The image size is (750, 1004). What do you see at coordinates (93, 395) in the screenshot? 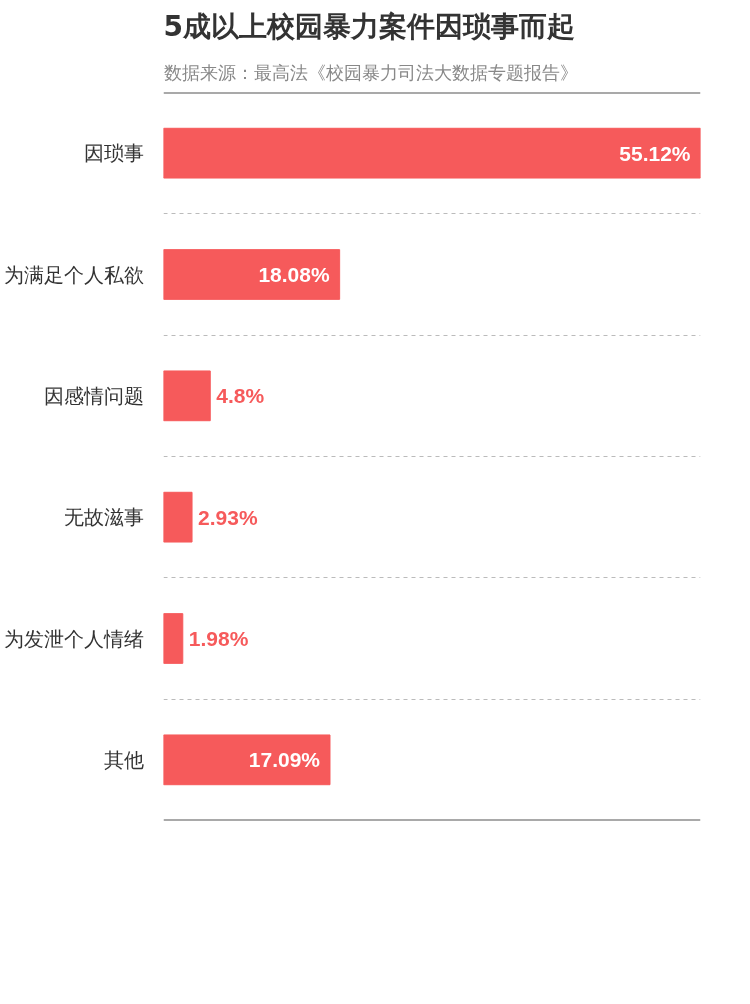
I see `y-tick-label: 因感情问题` at bounding box center [93, 395].